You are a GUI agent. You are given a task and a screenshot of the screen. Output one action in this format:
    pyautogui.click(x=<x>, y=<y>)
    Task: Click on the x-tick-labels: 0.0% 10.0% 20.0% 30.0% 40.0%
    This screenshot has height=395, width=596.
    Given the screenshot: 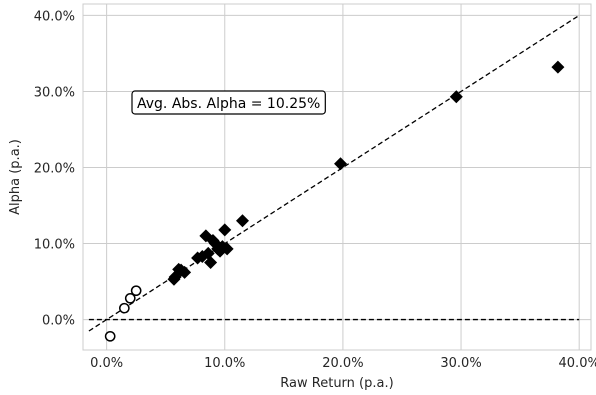 What is the action you would take?
    pyautogui.click(x=343, y=363)
    